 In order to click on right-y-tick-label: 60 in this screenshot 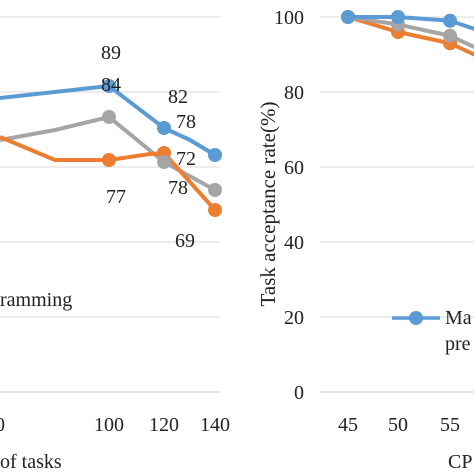, I will do `click(294, 168)`.